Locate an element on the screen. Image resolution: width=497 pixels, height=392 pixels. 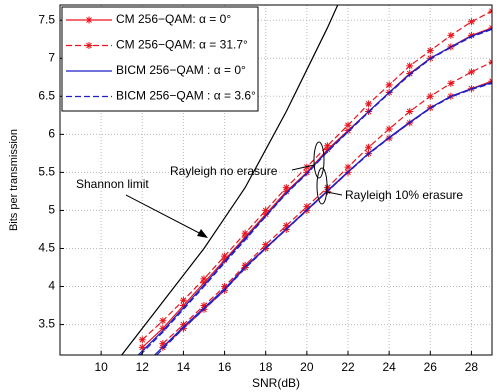
legend-label: CM 256−QAM: α = 31.7° is located at coordinates (182, 45).